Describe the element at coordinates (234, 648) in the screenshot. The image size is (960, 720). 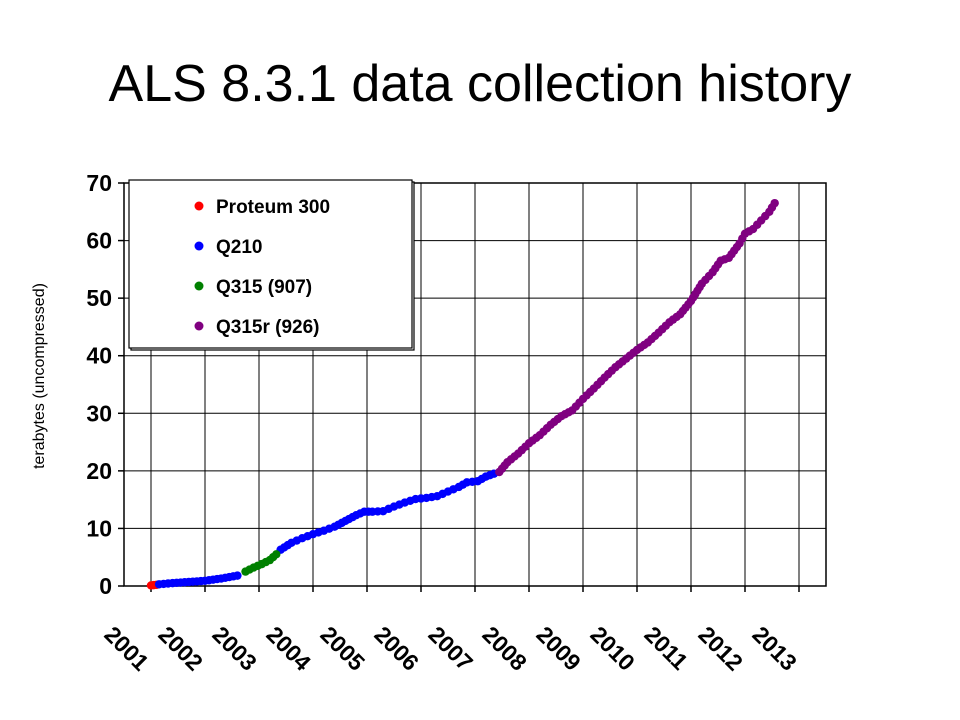
I see `x-tick-label: 2003` at that location.